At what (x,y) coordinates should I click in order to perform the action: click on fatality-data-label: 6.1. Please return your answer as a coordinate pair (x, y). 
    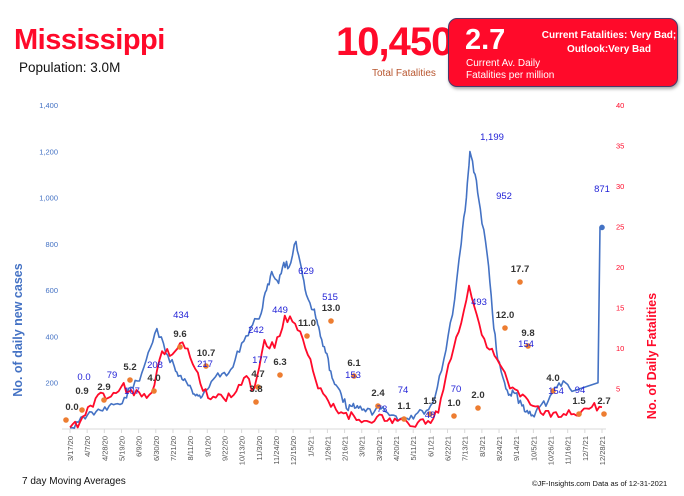
    Looking at the image, I should click on (354, 363).